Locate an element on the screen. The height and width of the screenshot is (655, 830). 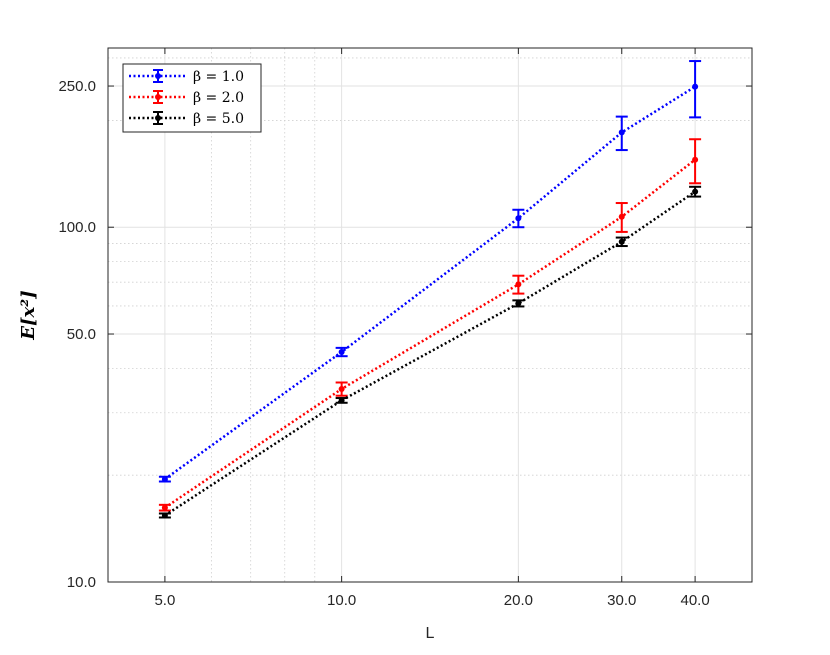
x-tick-label: 10.0 is located at coordinates (341, 600).